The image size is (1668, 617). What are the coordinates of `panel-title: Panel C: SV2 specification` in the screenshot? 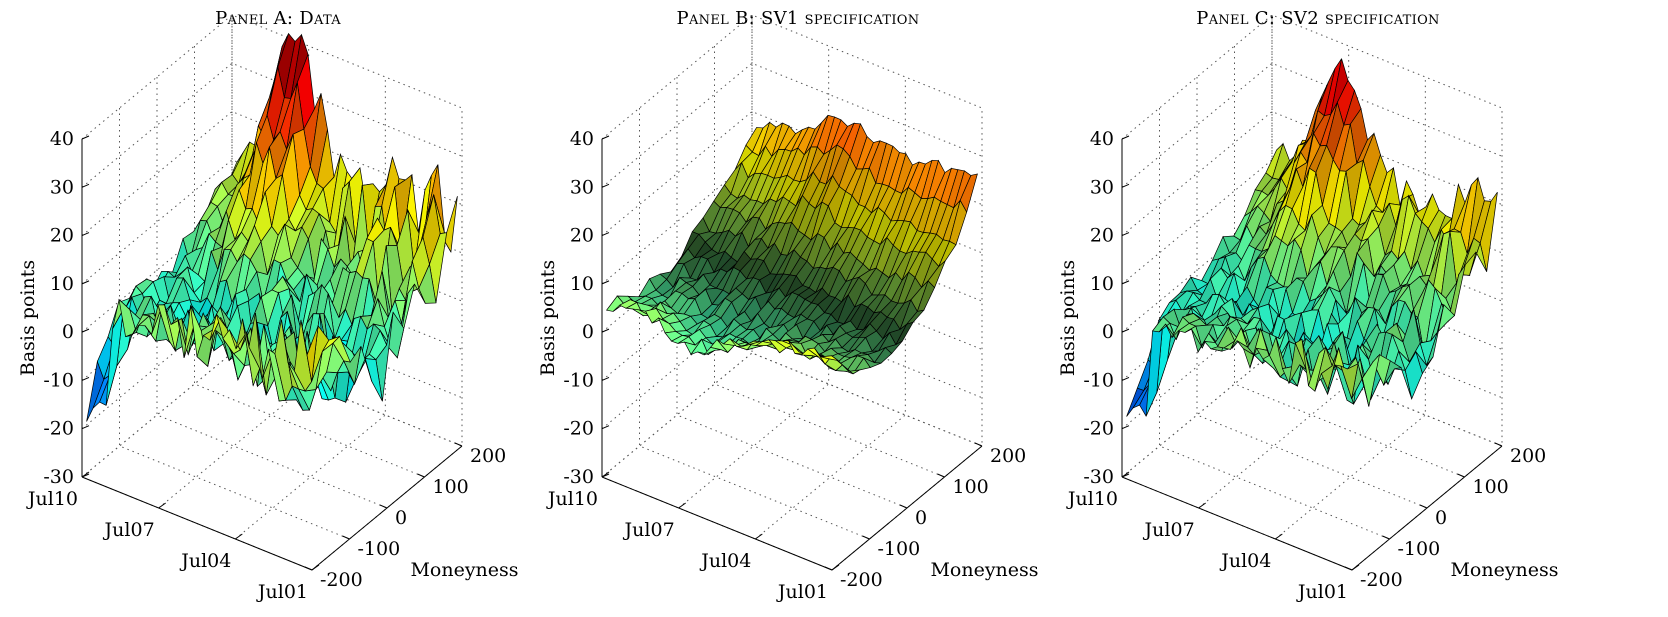 It's located at (1318, 18).